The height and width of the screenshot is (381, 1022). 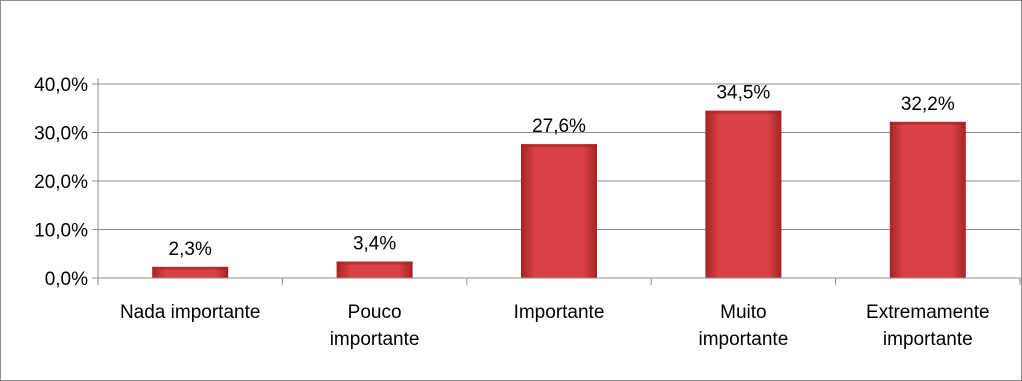 I want to click on x-category-label-line: Muito, so click(x=743, y=312).